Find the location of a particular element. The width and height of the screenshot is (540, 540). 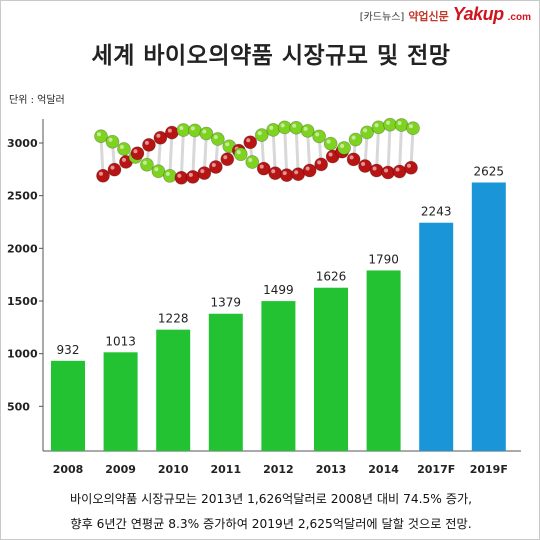

brand-header: [카드뉴스] 약업신문 Yakup .com is located at coordinates (445, 14).